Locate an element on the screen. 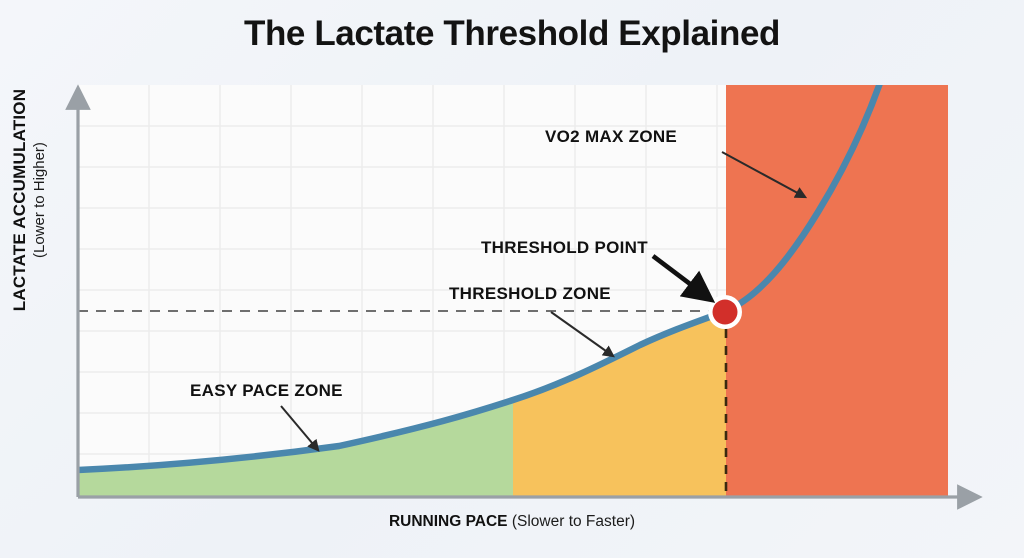 Image resolution: width=1024 pixels, height=558 pixels. threshold-zone-arrow is located at coordinates (582, 334).